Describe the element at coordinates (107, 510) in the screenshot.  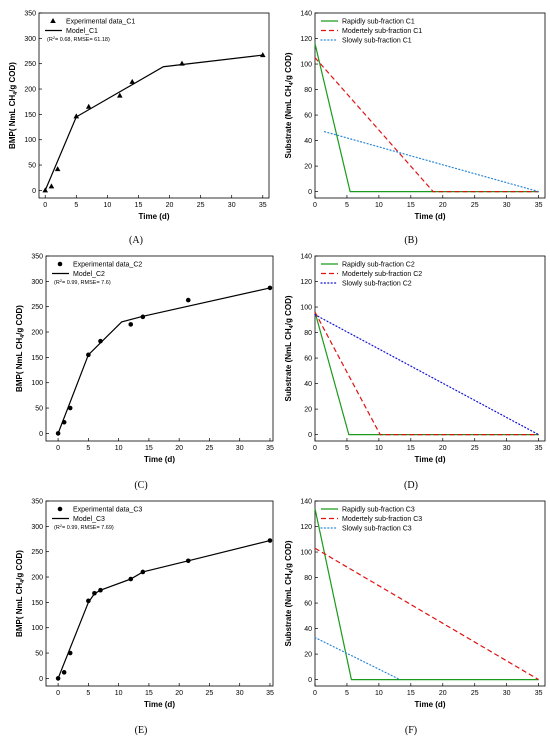
I see `legend-label: Experimental data_C3` at that location.